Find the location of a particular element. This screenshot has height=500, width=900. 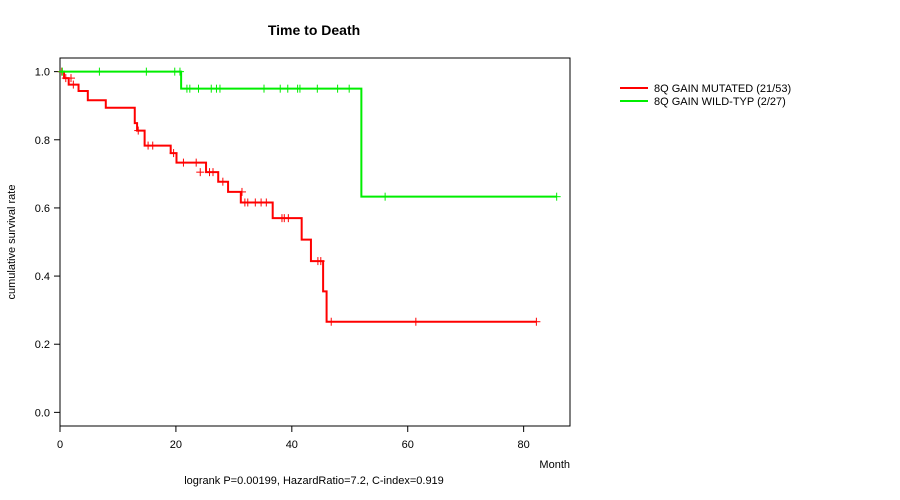

x-tick-label: 20 is located at coordinates (176, 445).